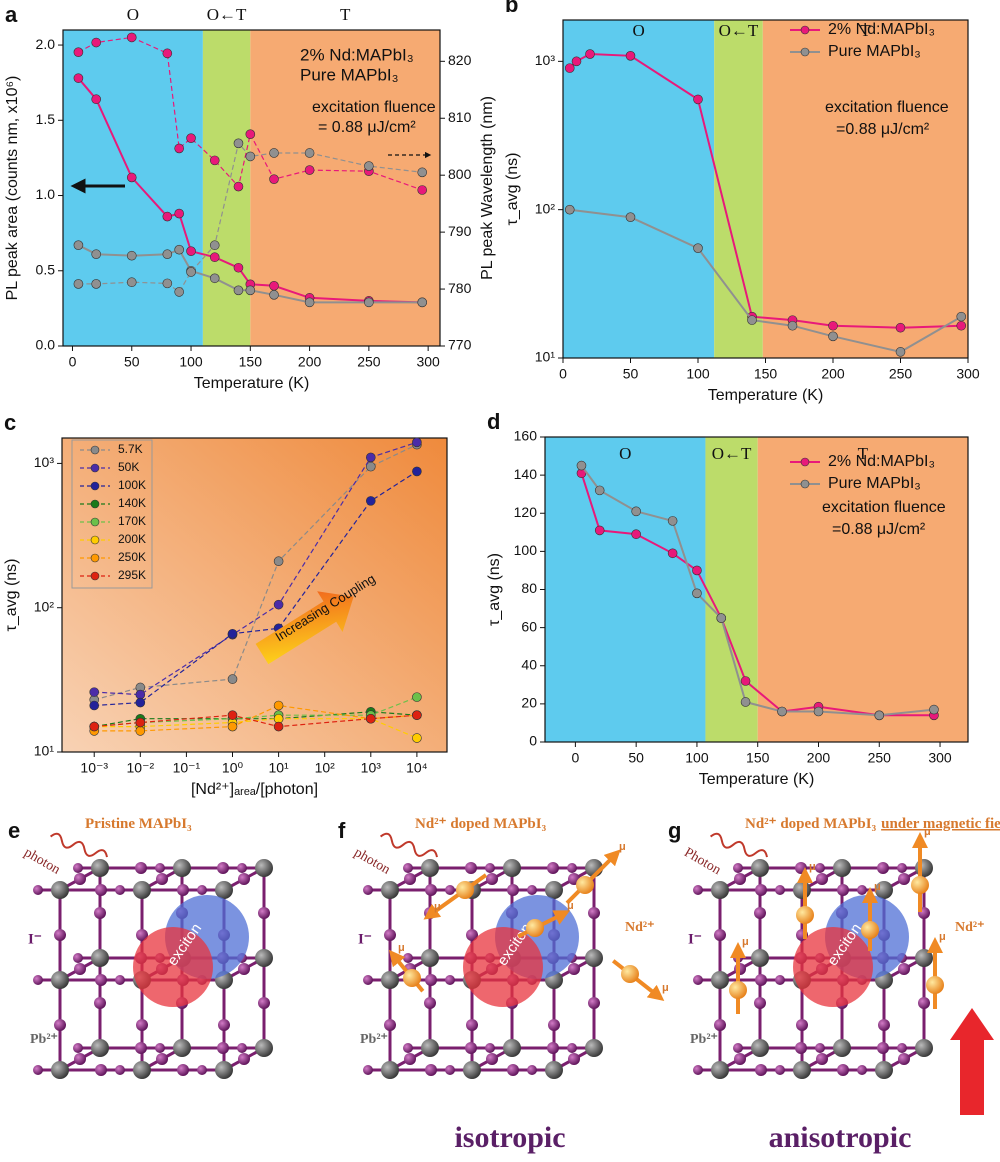 Image resolution: width=1000 pixels, height=1162 pixels. I want to click on photon-label: Photon, so click(702, 861).